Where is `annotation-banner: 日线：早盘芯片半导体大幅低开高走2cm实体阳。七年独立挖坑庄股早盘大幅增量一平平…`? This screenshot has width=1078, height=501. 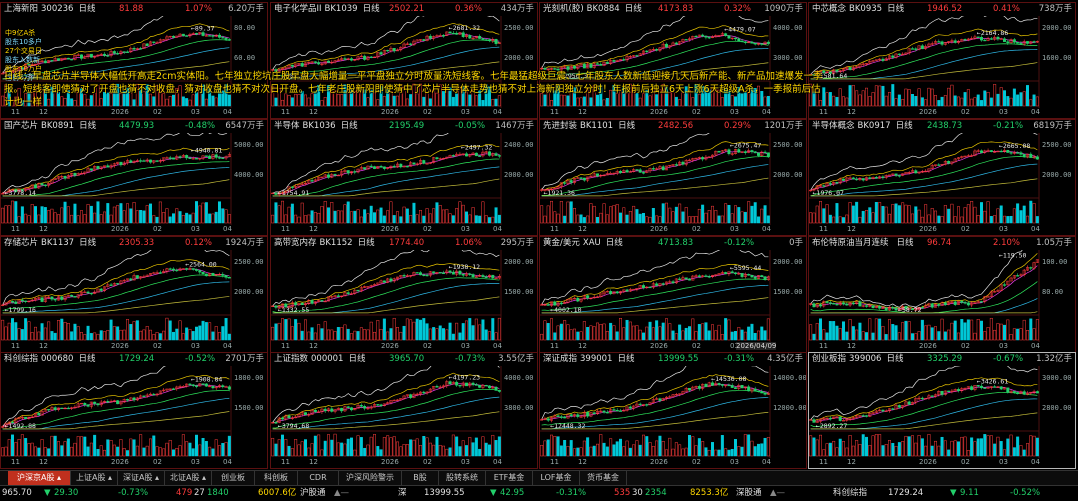 annotation-banner: 日线：早盘芯片半导体大幅低开高走2cm实体阳。七年独立挖坑庄股早盘大幅增量一平平… is located at coordinates (413, 89).